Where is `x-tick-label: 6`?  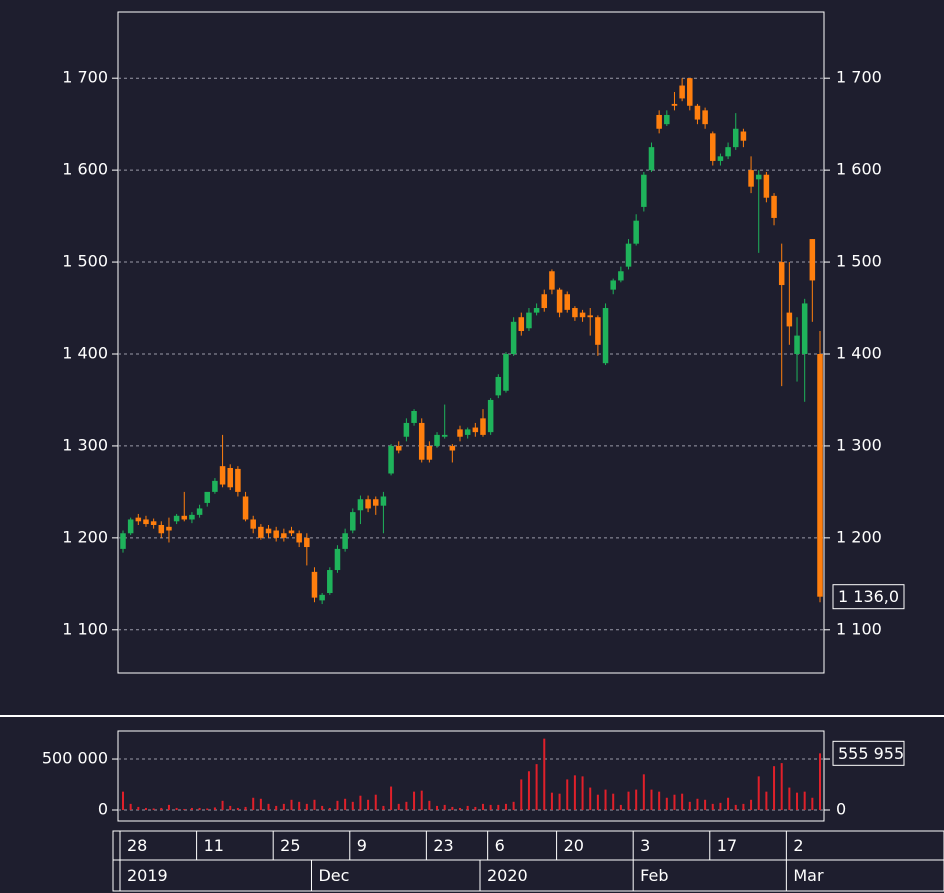 x-tick-label: 6 is located at coordinates (500, 845).